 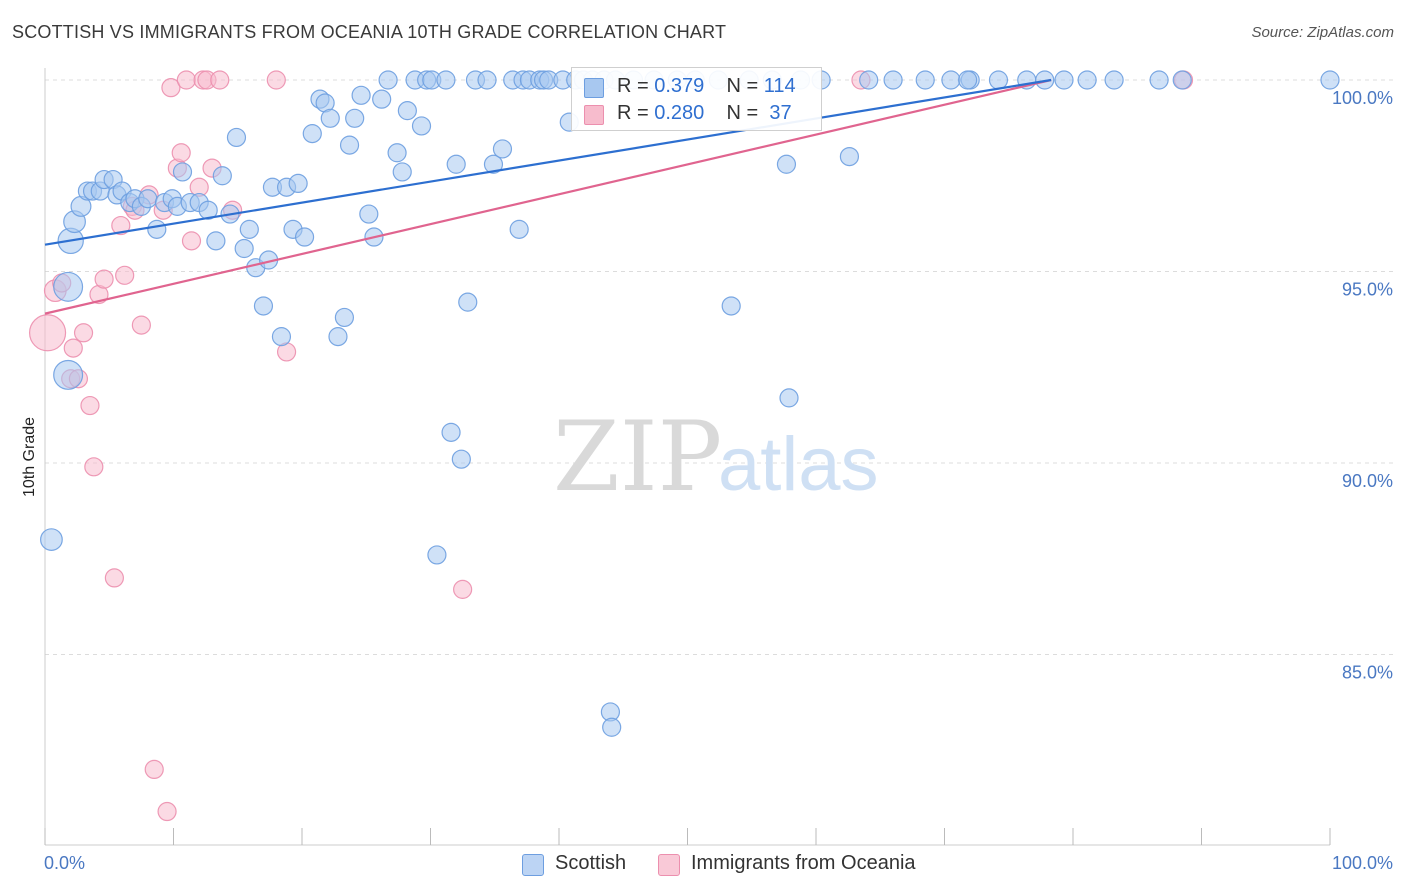 I want to click on watermark-atlas: atlas, so click(x=798, y=464).